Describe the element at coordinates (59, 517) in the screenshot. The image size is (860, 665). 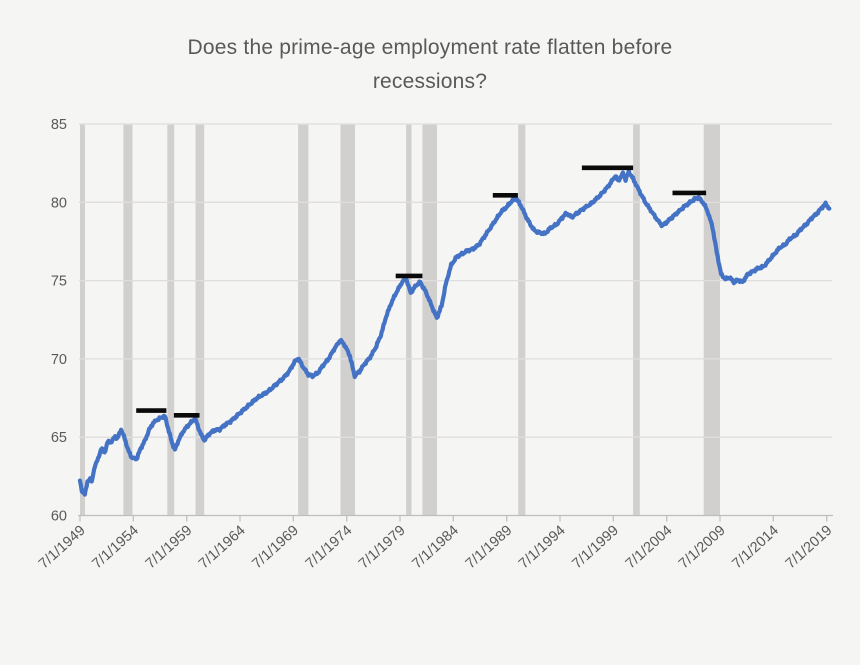
I see `y-tick-label: 60` at that location.